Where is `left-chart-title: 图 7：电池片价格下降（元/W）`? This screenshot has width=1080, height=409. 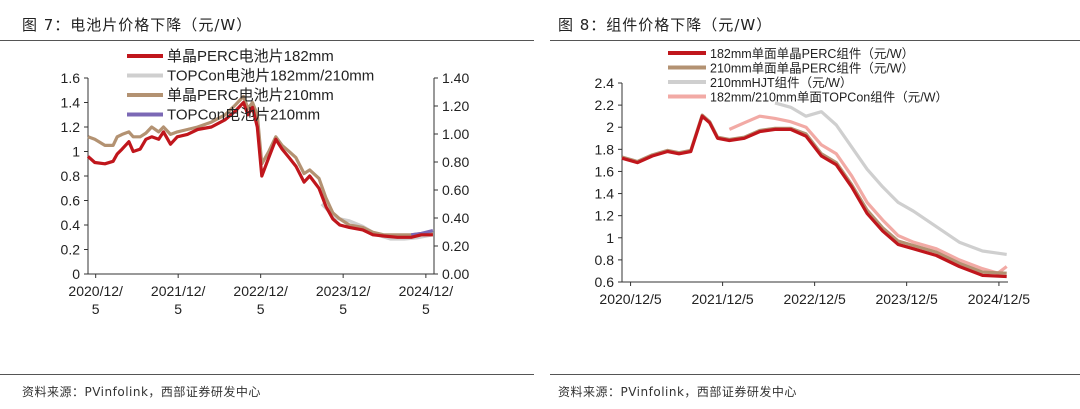 left-chart-title: 图 7：电池片价格下降（元/W） is located at coordinates (137, 25).